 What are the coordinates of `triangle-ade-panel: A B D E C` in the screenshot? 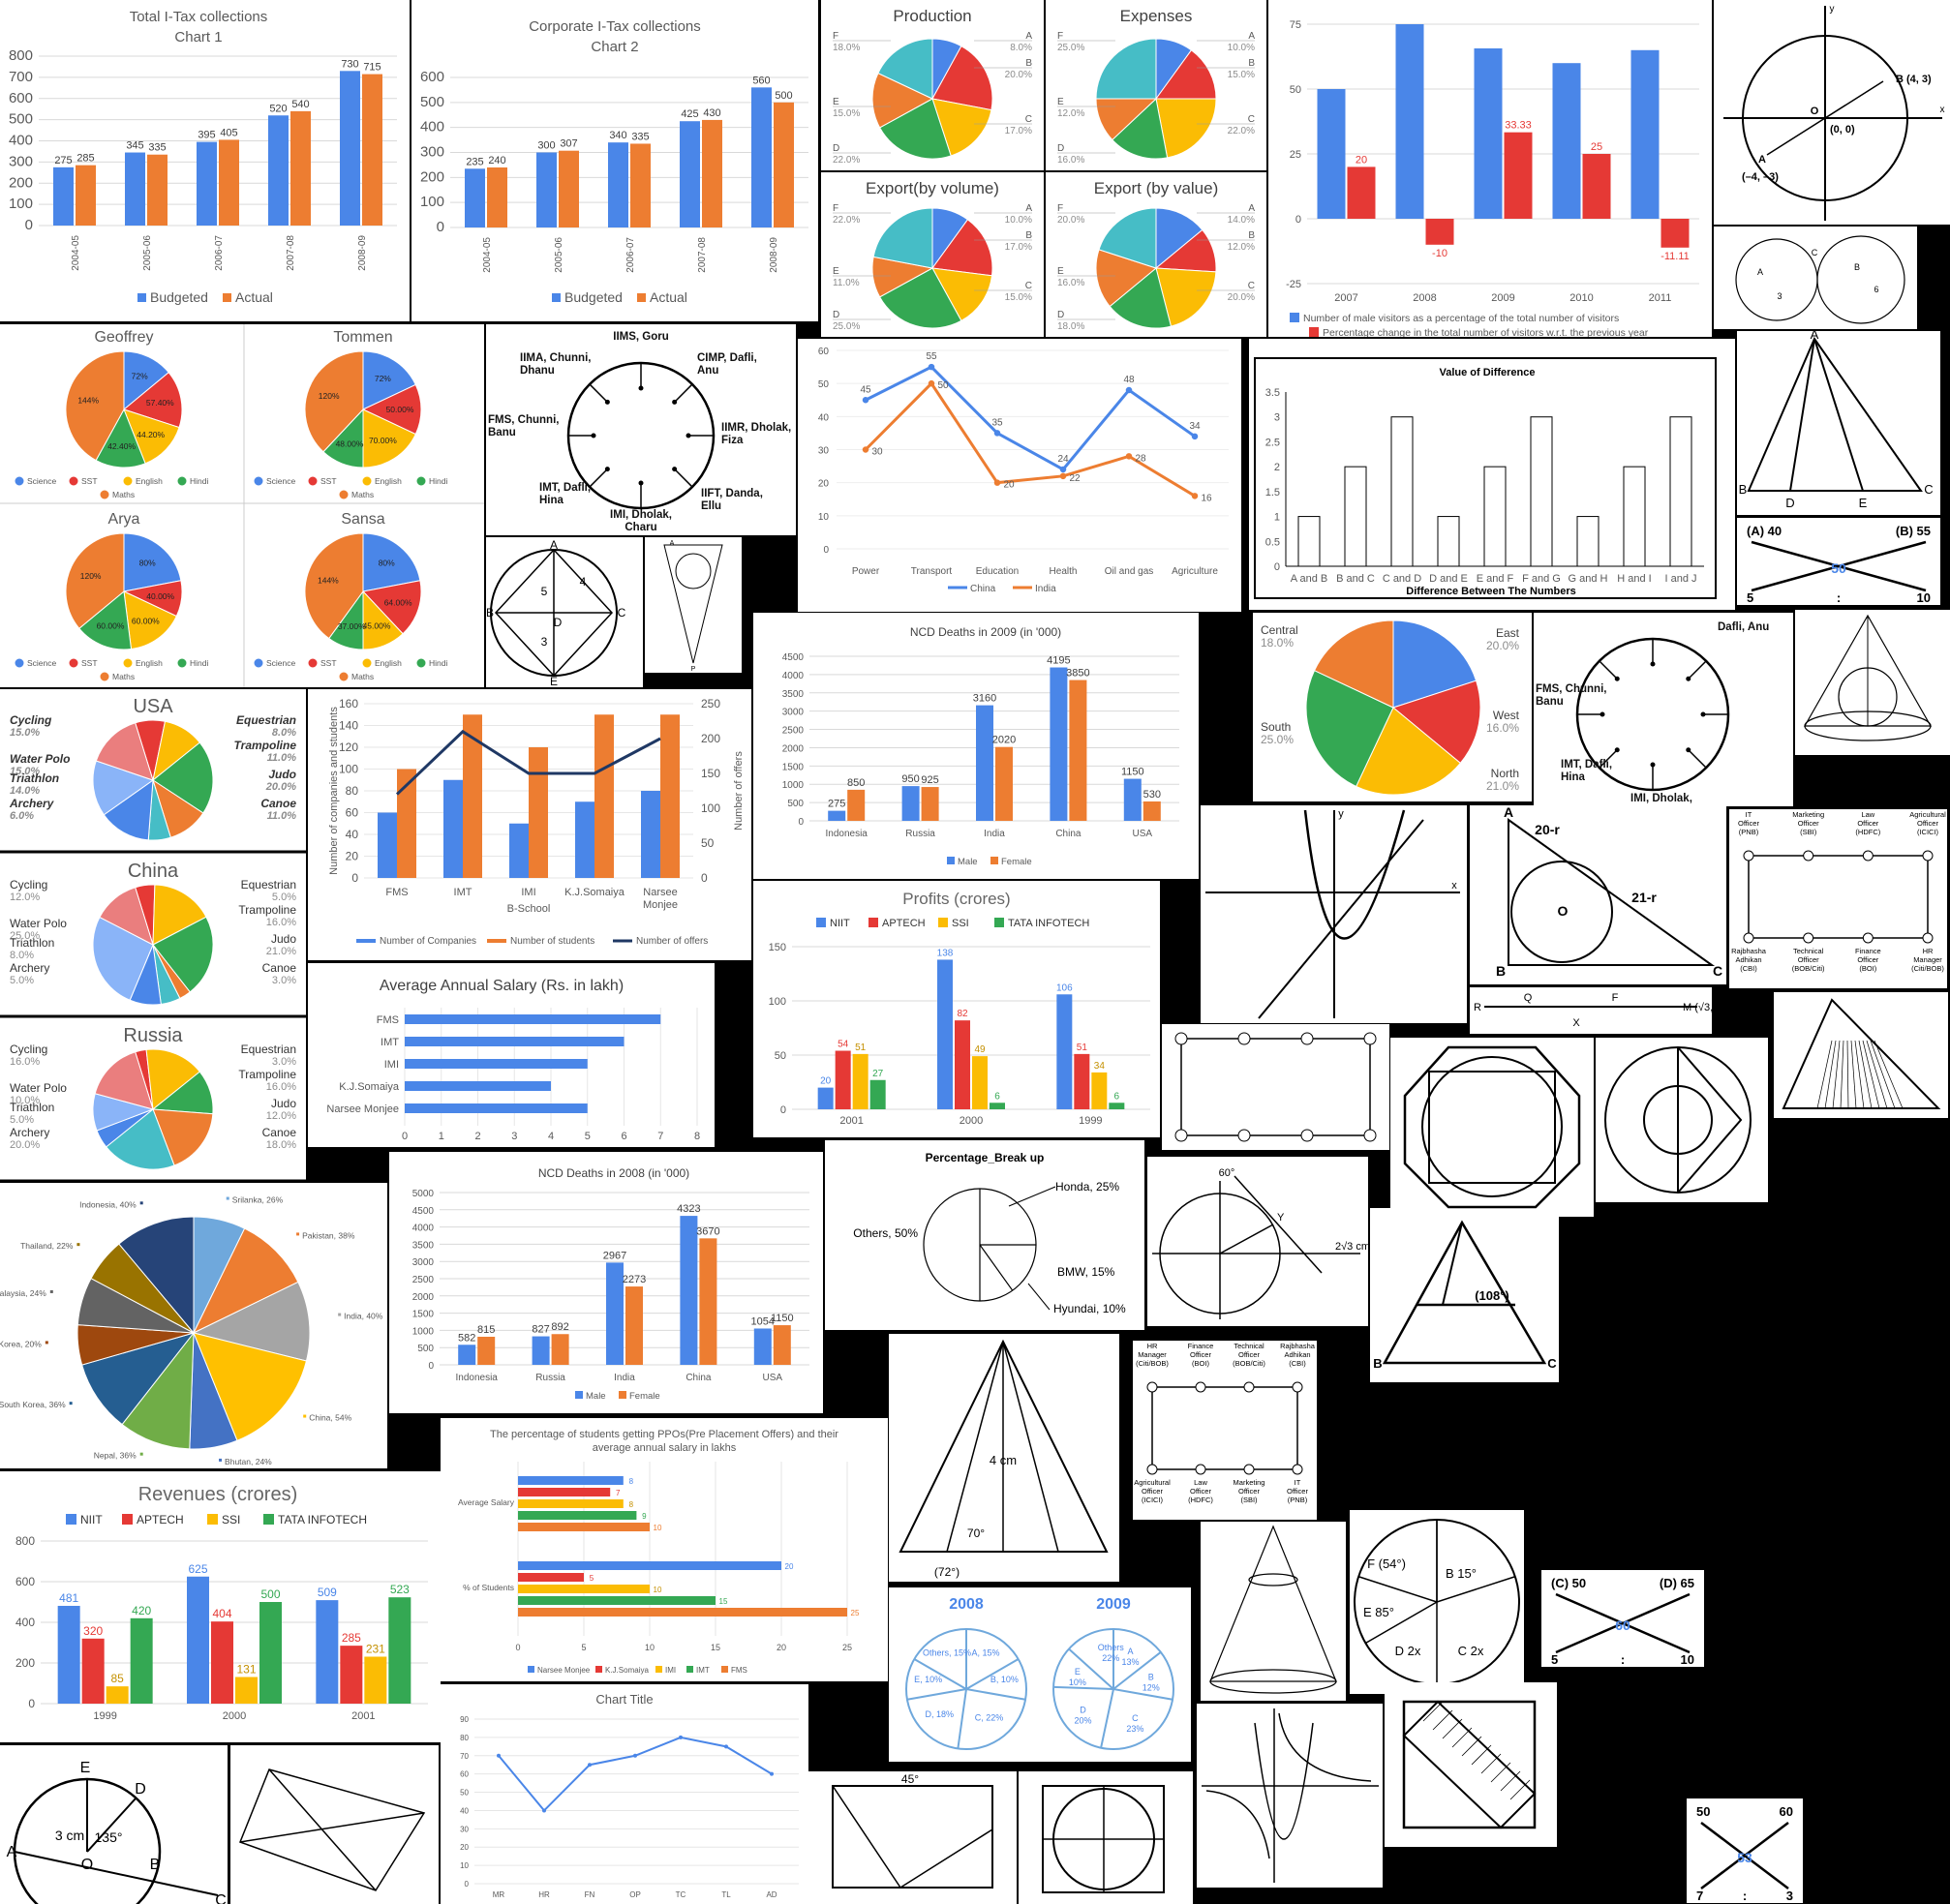 It's located at (1838, 423).